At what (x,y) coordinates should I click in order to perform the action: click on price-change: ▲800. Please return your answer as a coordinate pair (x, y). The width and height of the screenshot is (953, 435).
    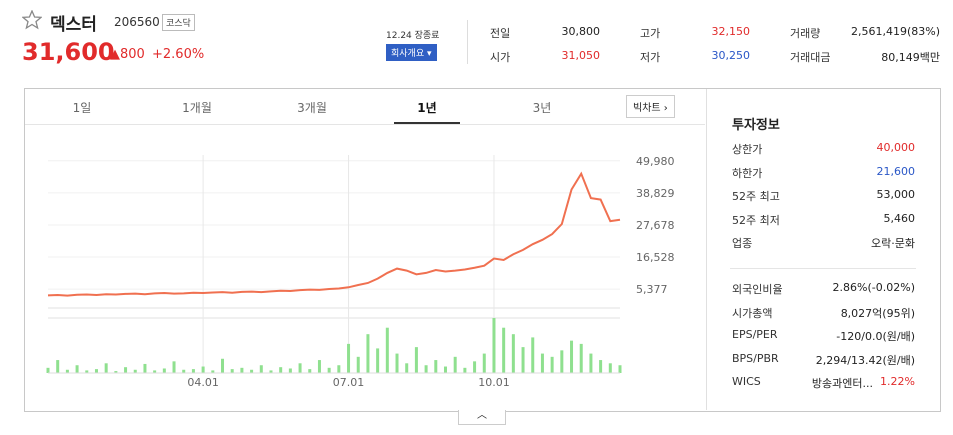
    Looking at the image, I should click on (127, 54).